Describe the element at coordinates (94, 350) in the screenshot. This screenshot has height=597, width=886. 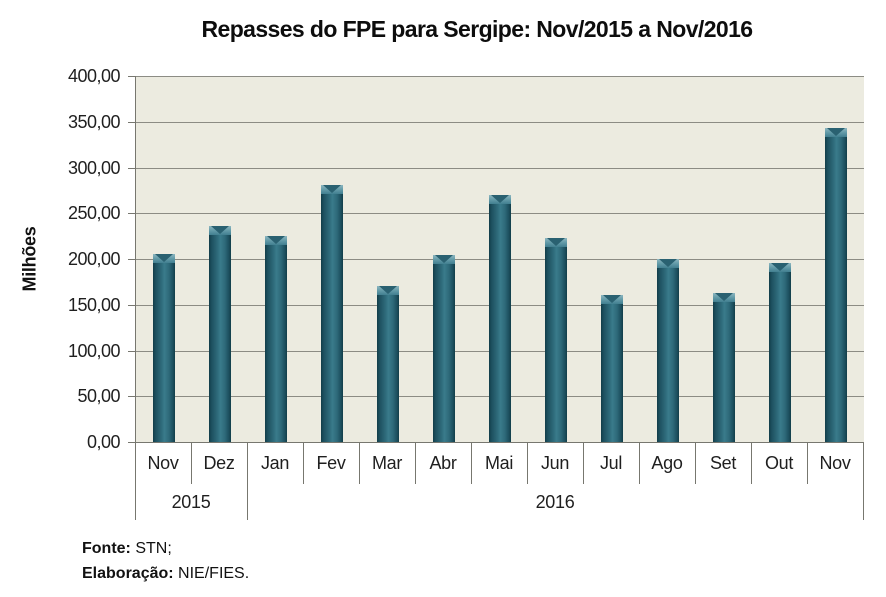
I see `y-tick-label: 100,00` at that location.